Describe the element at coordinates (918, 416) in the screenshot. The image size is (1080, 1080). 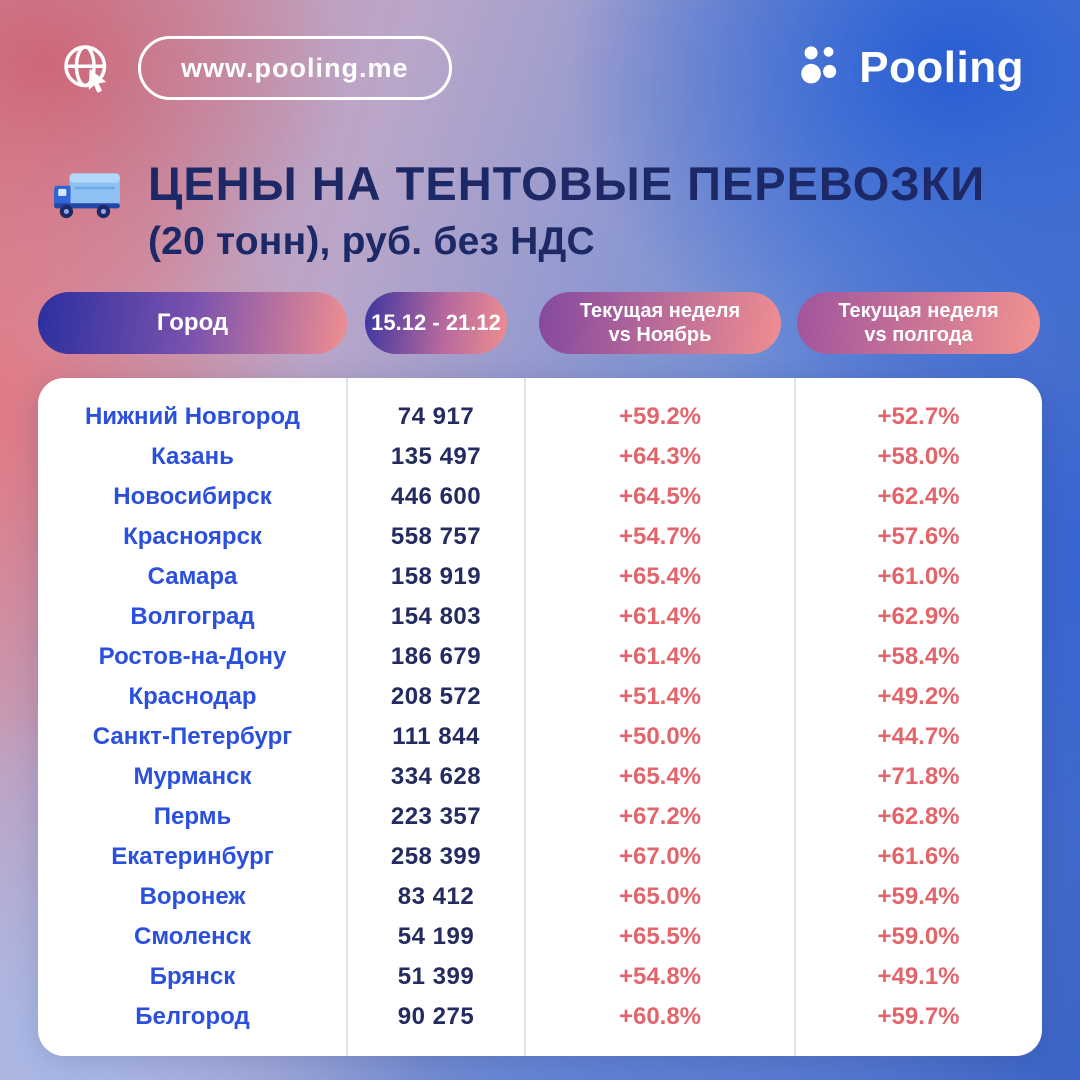
I see `vs-half-year-cell: +52.7%` at that location.